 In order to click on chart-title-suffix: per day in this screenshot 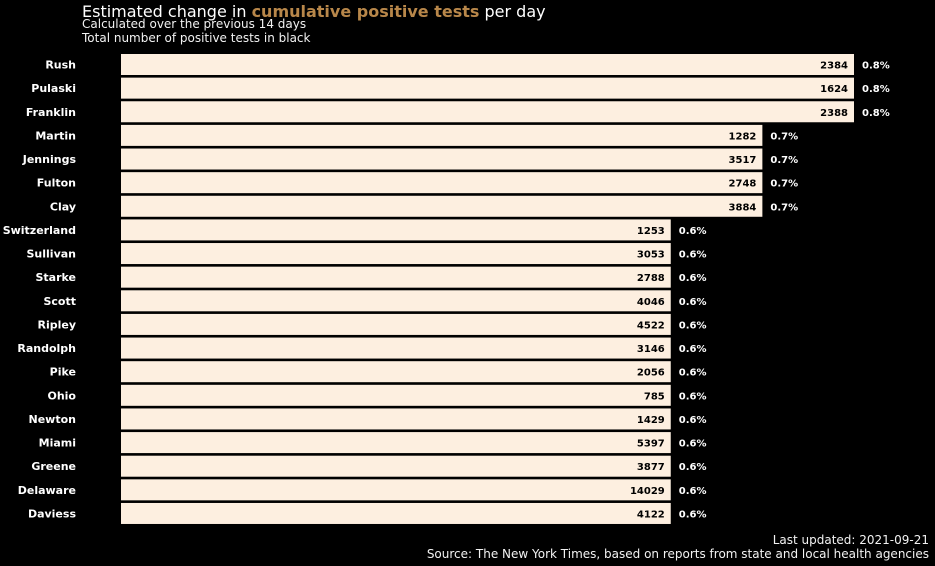, I will do `click(512, 11)`.